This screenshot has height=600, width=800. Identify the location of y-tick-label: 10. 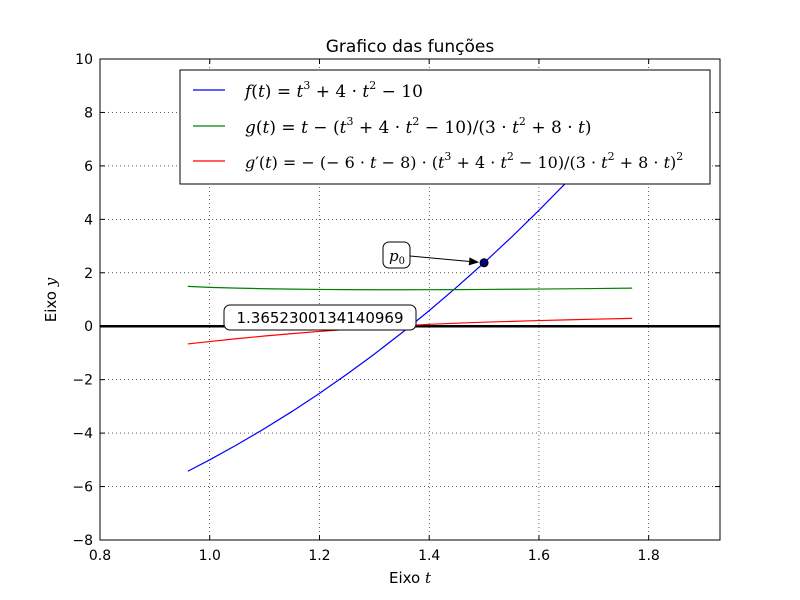
(84, 60).